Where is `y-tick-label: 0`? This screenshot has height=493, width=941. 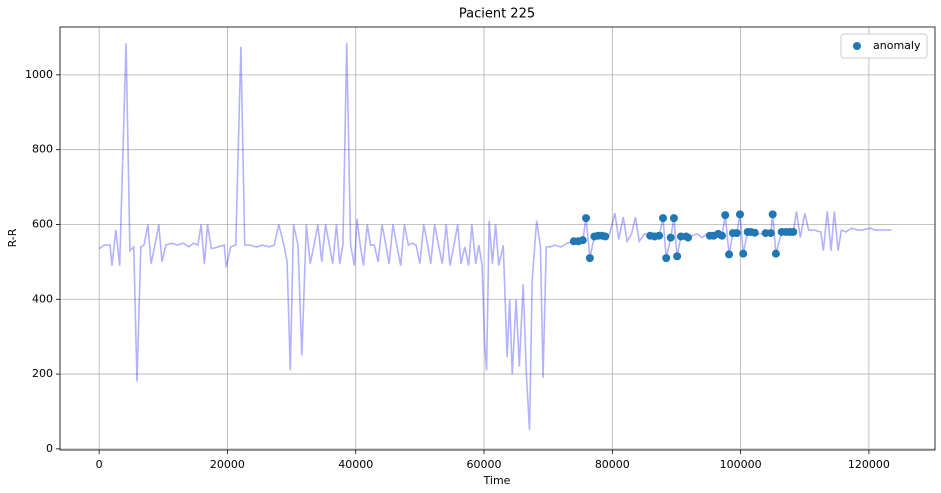 y-tick-label: 0 is located at coordinates (49, 448).